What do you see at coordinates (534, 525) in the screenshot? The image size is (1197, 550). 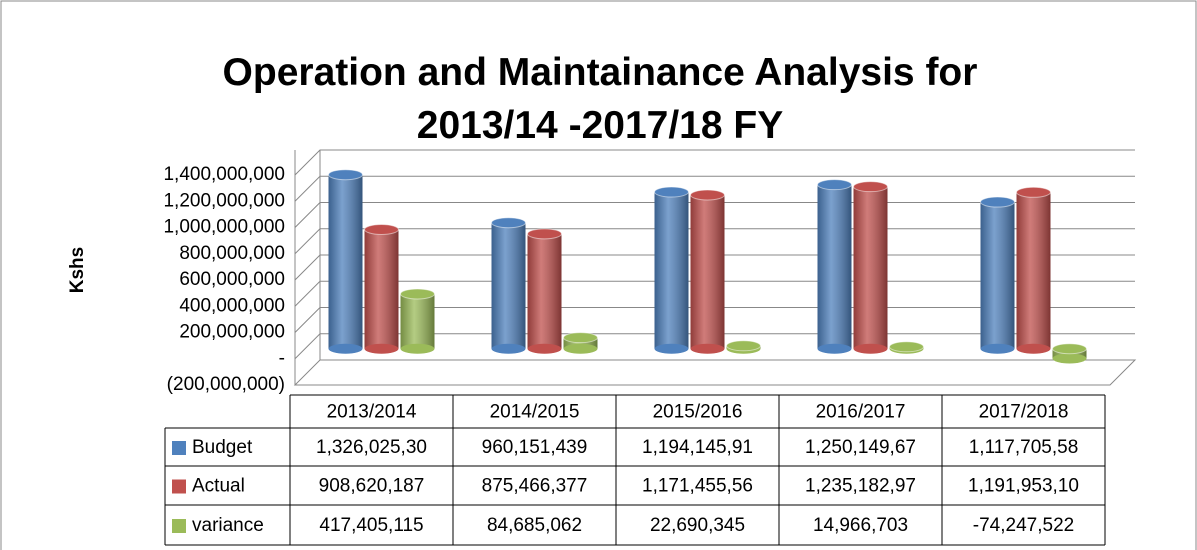 I see `table-value: 84,685,062` at bounding box center [534, 525].